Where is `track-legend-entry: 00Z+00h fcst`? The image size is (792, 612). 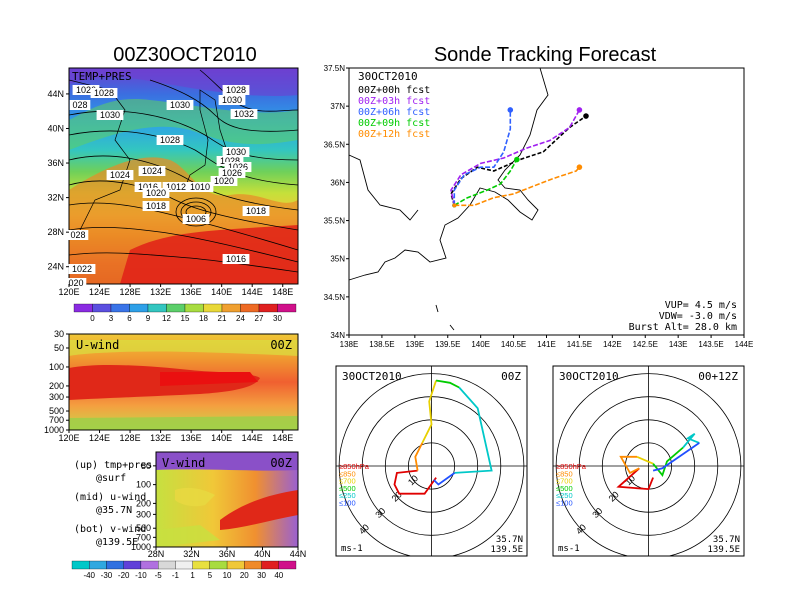
track-legend-entry: 00Z+00h fcst is located at coordinates (394, 90).